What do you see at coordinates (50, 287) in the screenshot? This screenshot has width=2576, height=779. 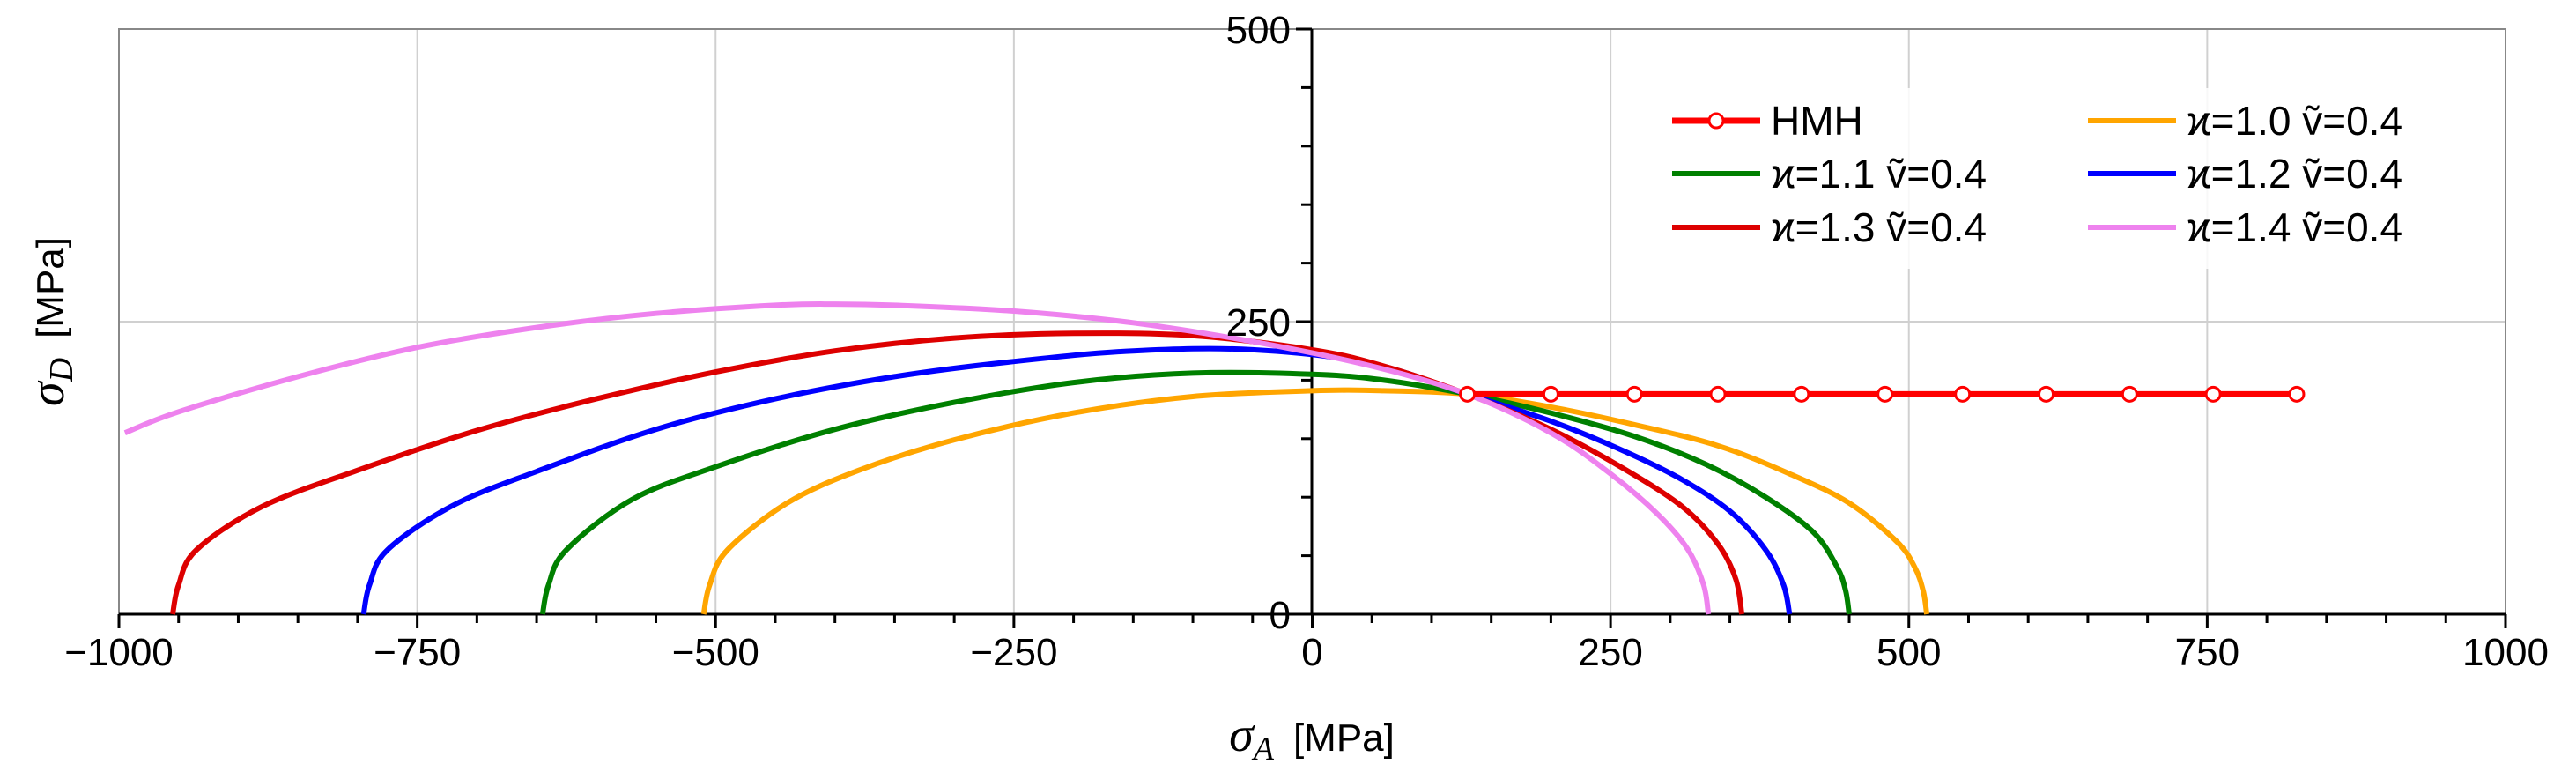 I see `y-axis-unit: [MPa]` at bounding box center [50, 287].